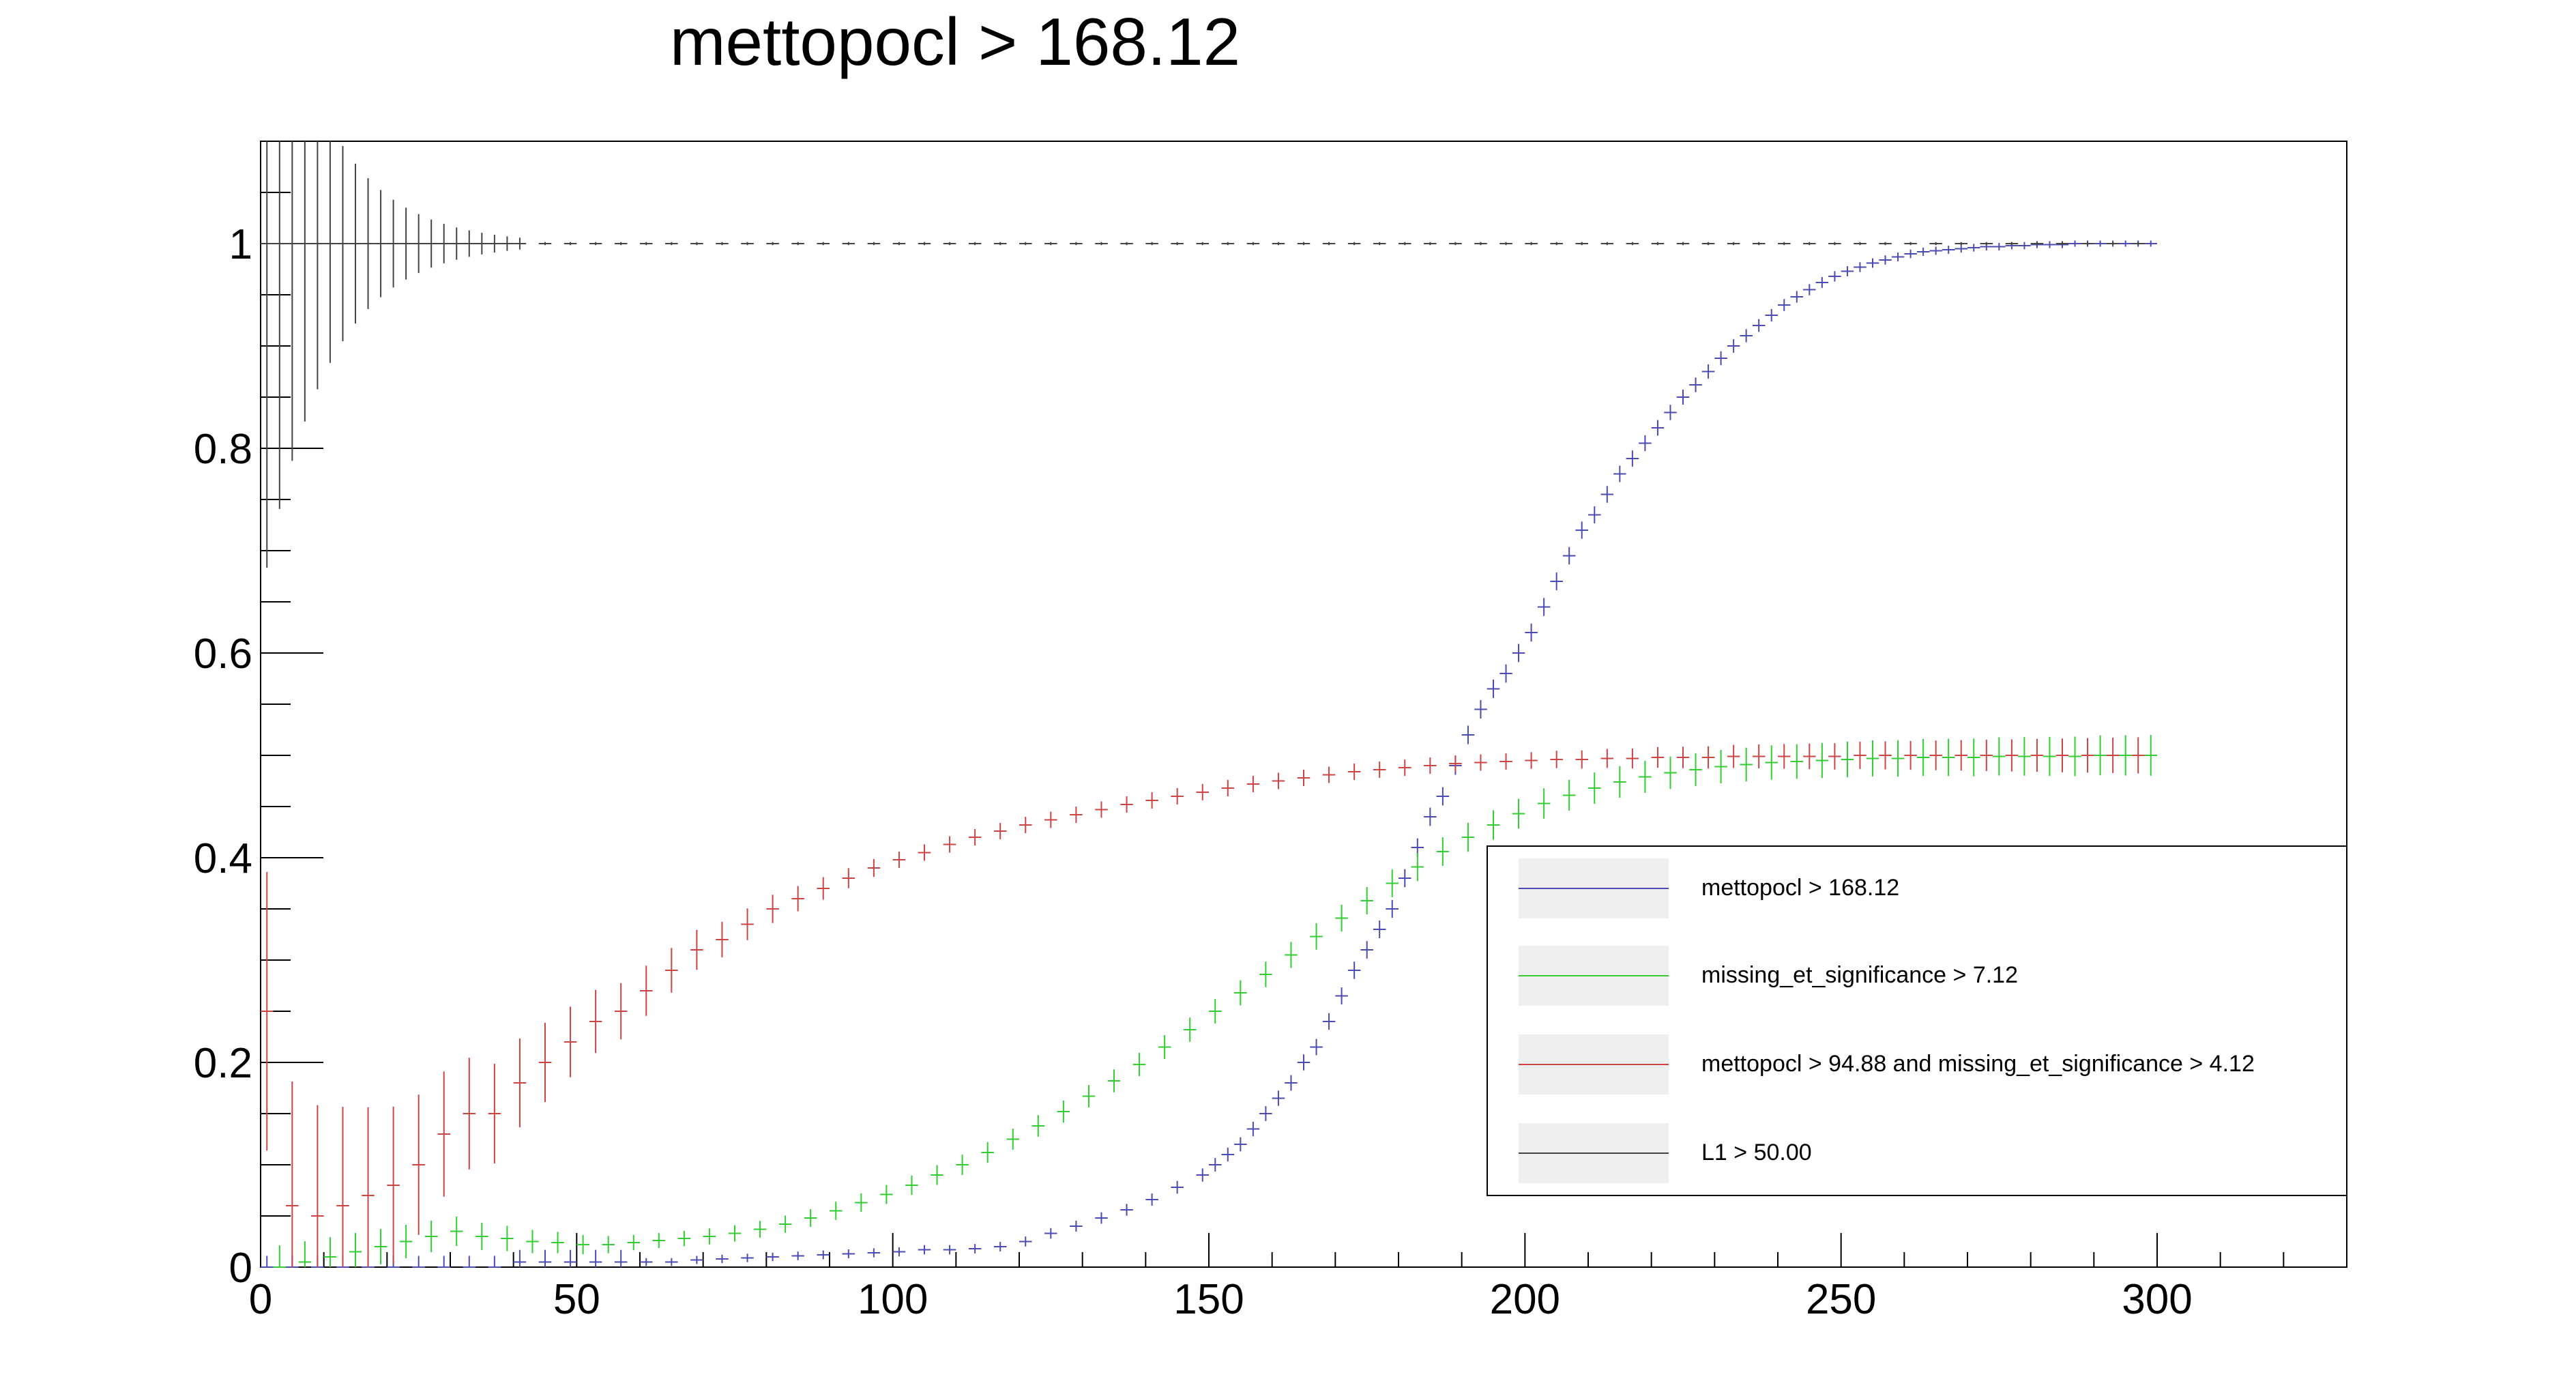 Image resolution: width=2576 pixels, height=1392 pixels. What do you see at coordinates (955, 41) in the screenshot?
I see `chart-title: mettopocl > 168.12` at bounding box center [955, 41].